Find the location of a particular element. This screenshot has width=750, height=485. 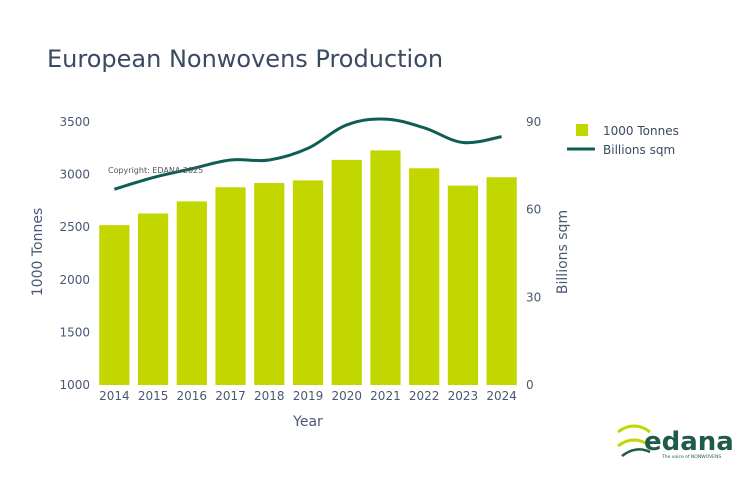

y-tick-label: 1000 is located at coordinates (74, 385).